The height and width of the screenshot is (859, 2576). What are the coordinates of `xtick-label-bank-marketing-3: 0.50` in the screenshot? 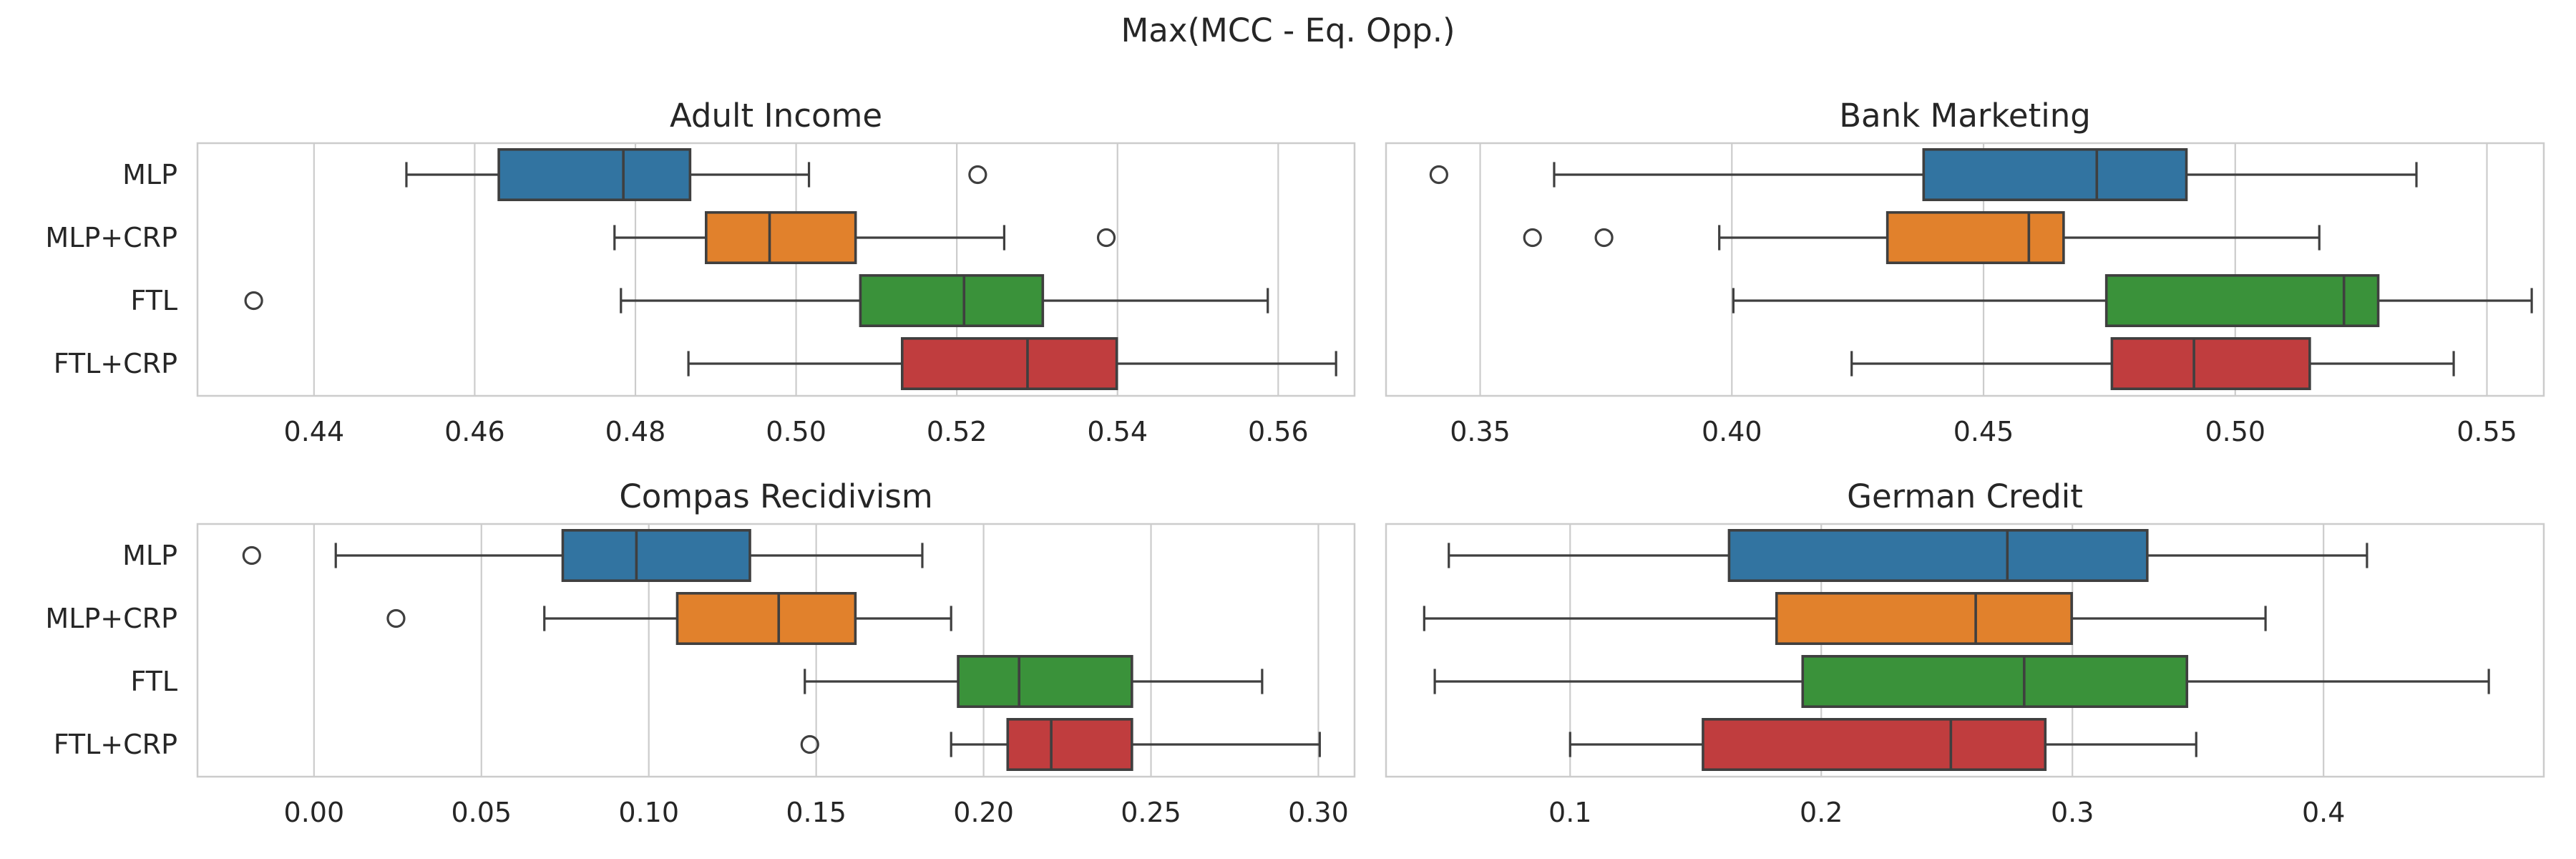 It's located at (2235, 431).